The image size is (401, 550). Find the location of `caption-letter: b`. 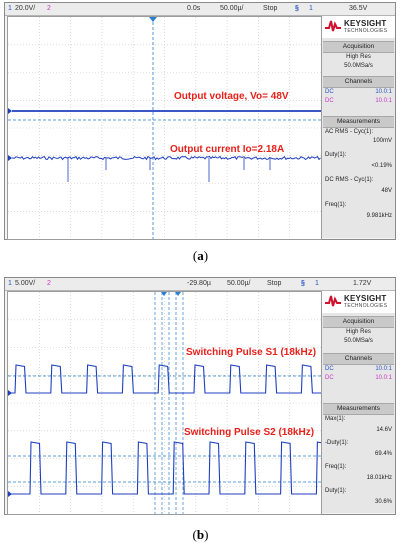

caption-letter: b is located at coordinates (200, 534).